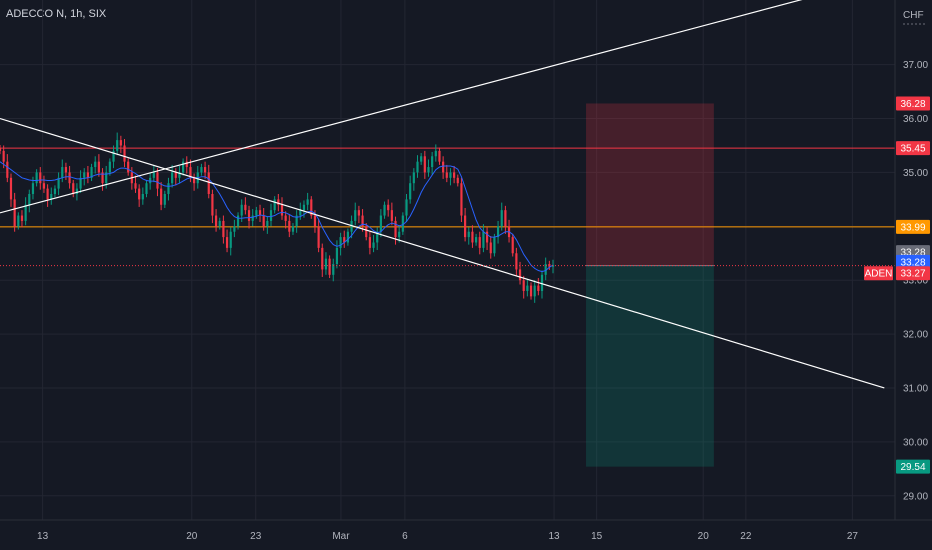 The width and height of the screenshot is (932, 550). What do you see at coordinates (915, 496) in the screenshot?
I see `price-tick-label: 29.00` at bounding box center [915, 496].